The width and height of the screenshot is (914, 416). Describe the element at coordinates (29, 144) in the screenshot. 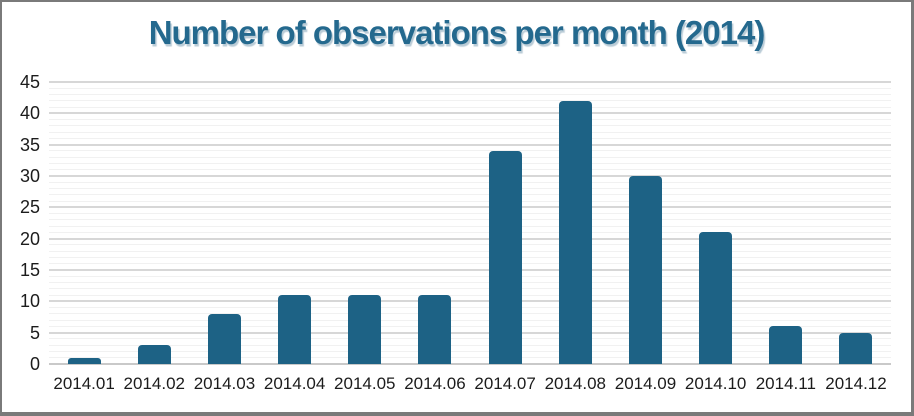

I see `y-tick-label: 35` at that location.